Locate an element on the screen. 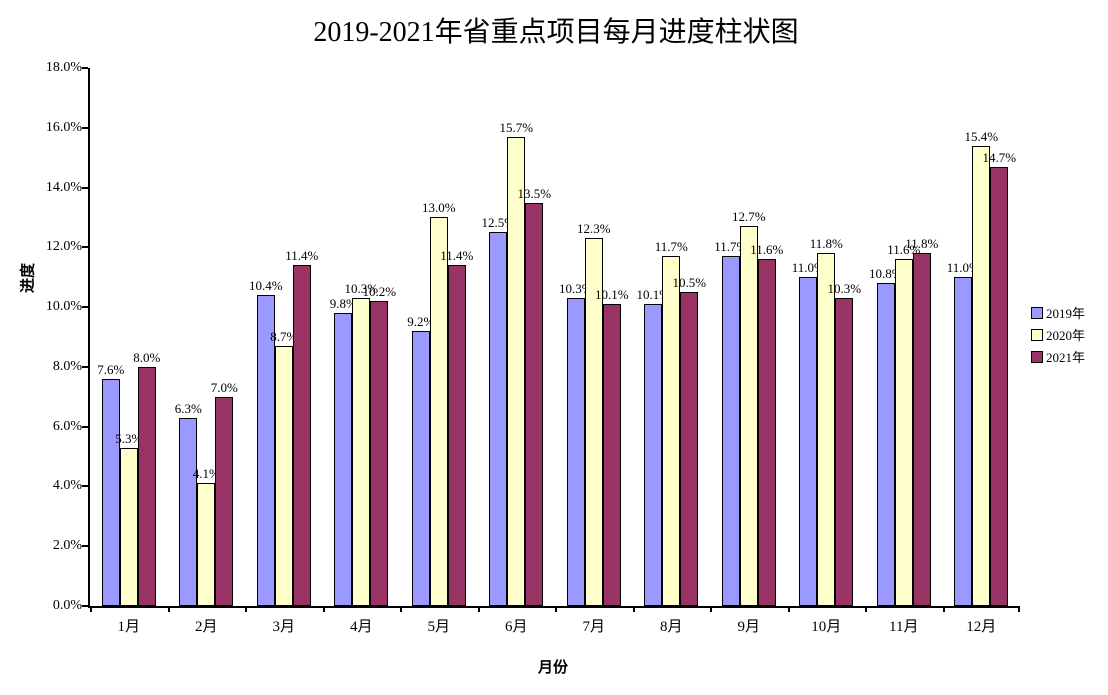  x-axis-category-label: 9月 is located at coordinates (749, 627).